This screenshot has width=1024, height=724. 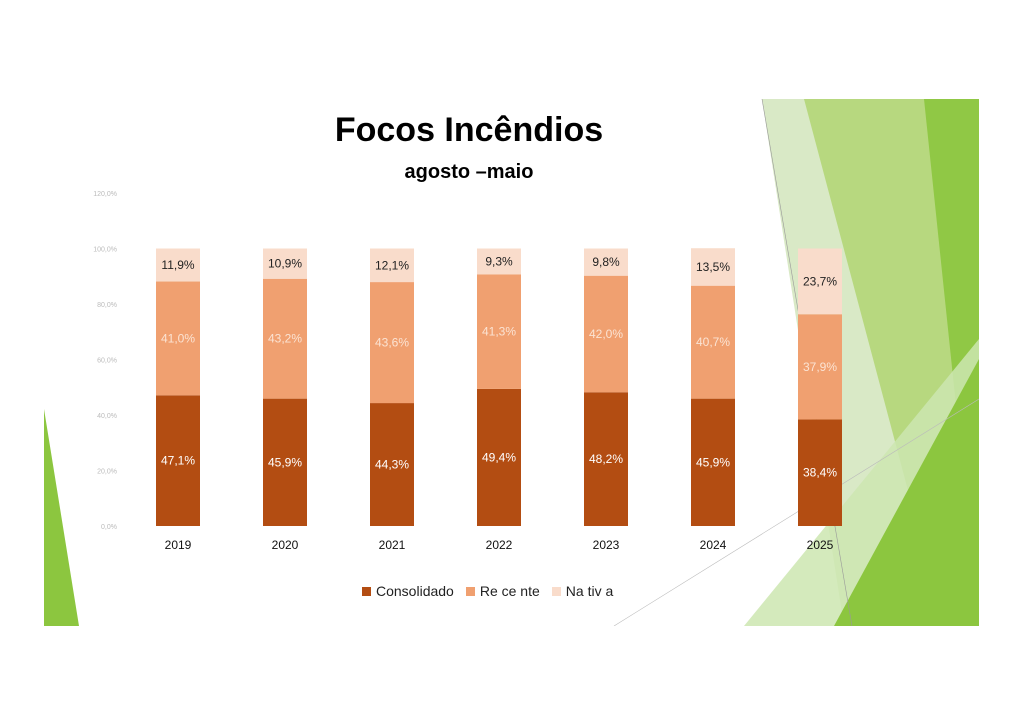 I want to click on data-label: 9,8%, so click(x=606, y=262).